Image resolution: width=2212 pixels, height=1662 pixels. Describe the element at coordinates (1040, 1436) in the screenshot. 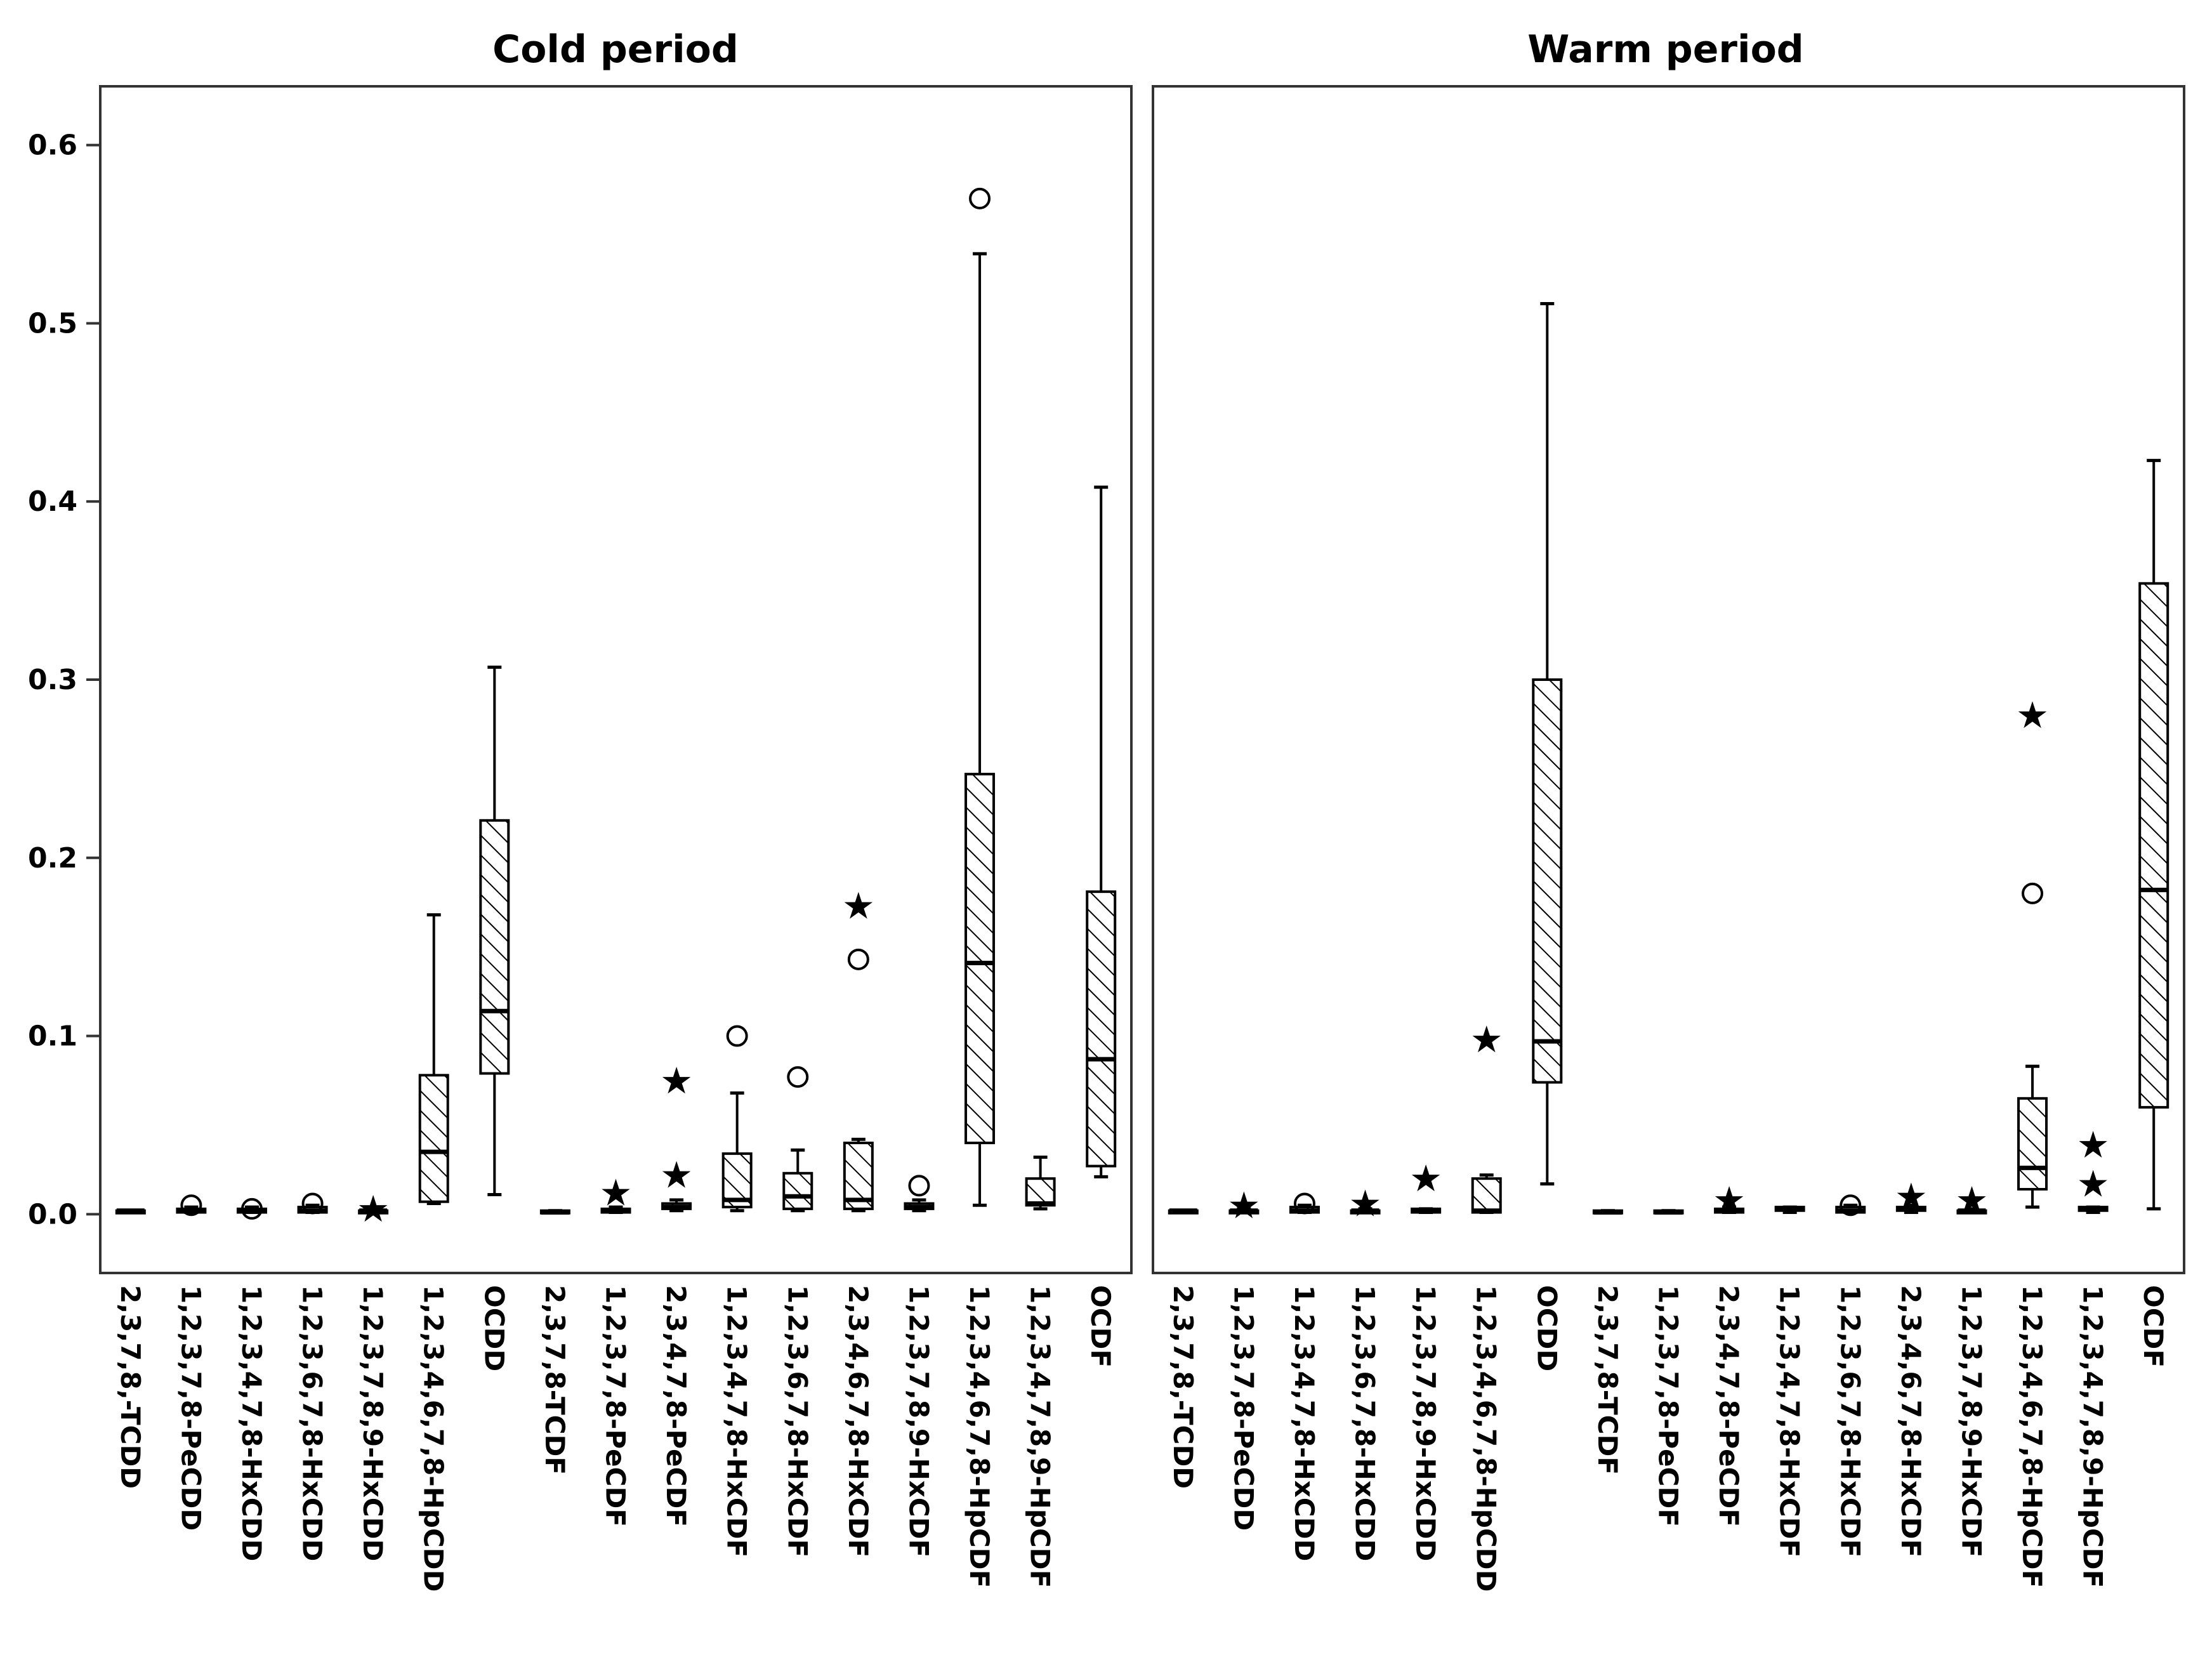

I see `category-label: 1,2,3,4,7,8,9-HpCDF` at that location.